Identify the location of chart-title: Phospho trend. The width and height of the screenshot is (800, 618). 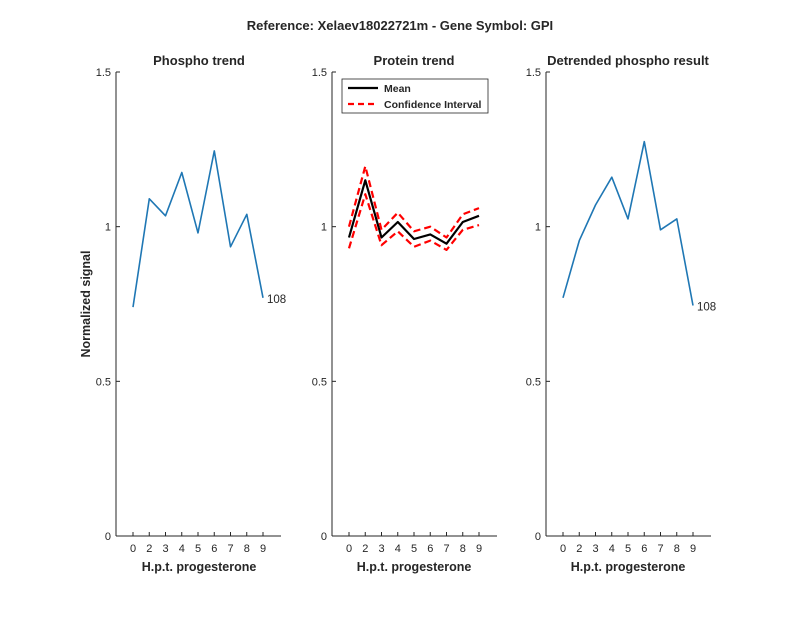
(199, 60).